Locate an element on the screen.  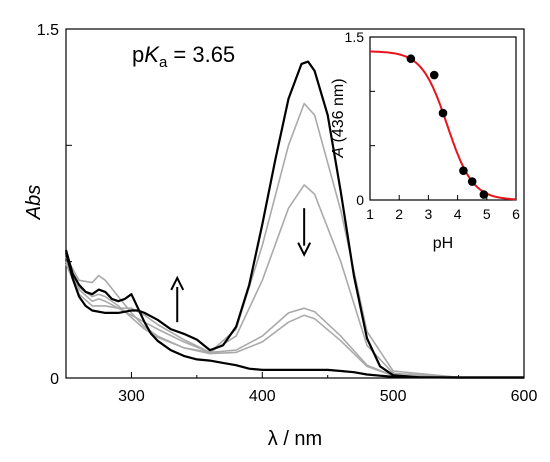
inset-y-tick-label: 0 is located at coordinates (360, 200).